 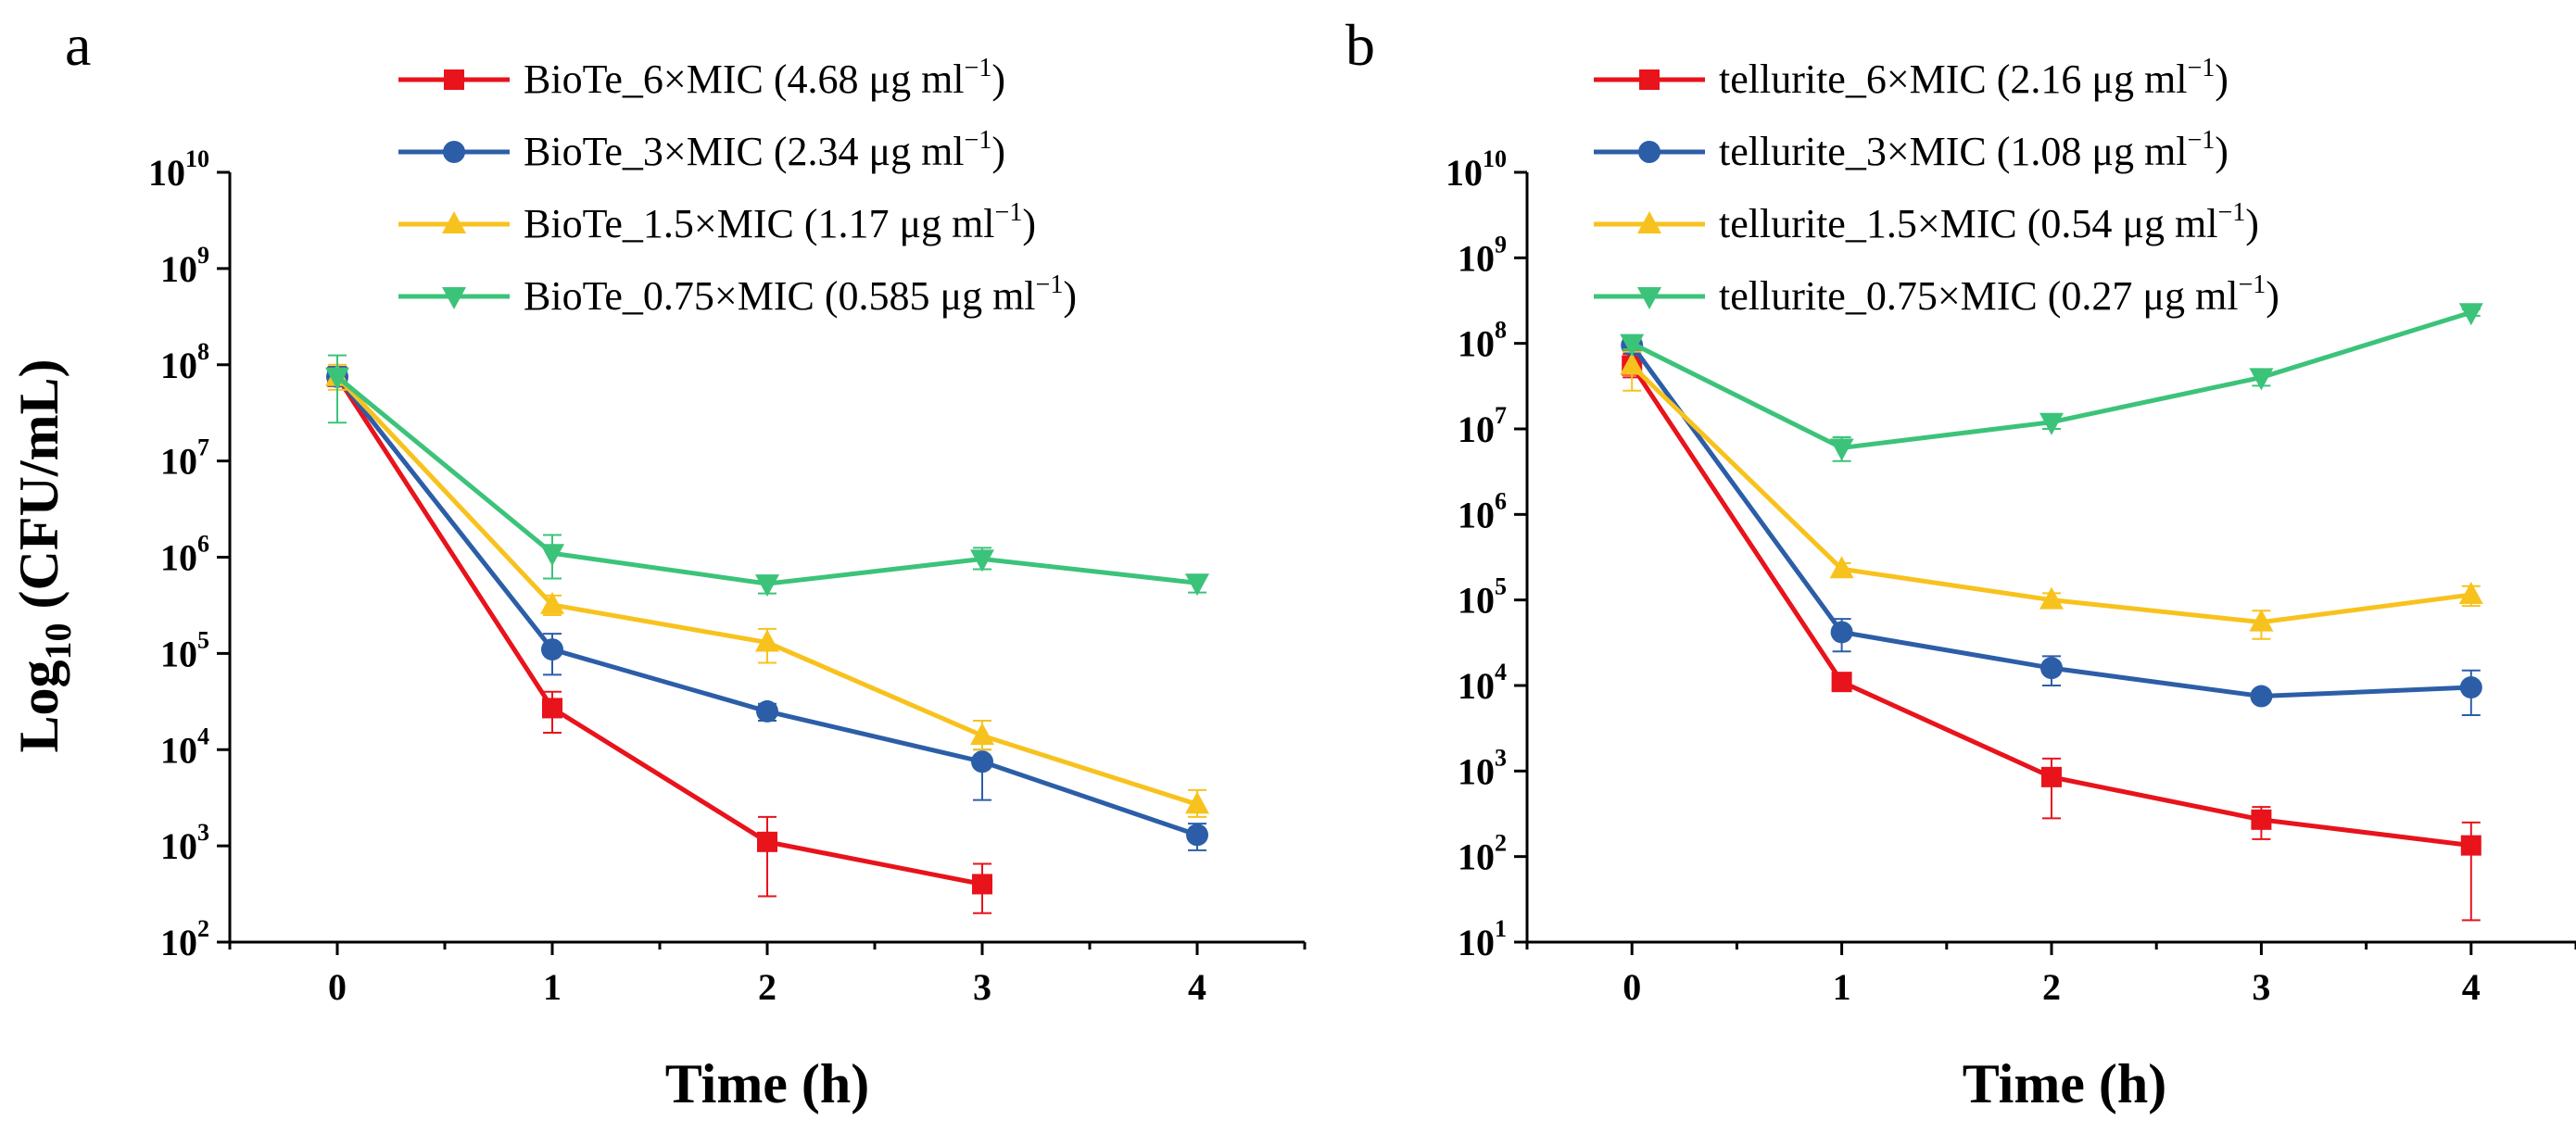 I want to click on series-a-blue, so click(x=767, y=608).